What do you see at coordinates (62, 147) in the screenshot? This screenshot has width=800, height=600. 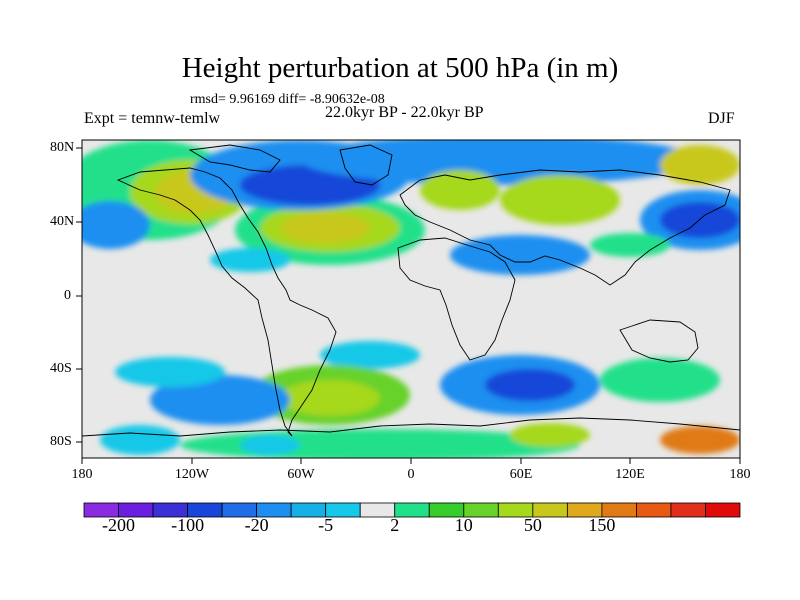 I see `lat-label-80n: 80N` at bounding box center [62, 147].